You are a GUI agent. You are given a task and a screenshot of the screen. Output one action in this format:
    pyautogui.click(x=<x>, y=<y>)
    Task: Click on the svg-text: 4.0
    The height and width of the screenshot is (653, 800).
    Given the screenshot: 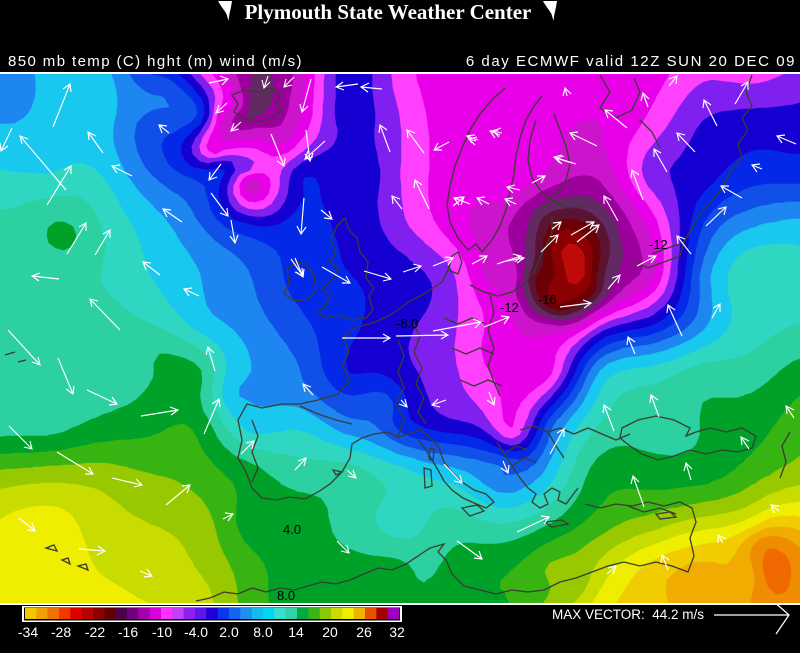 What is the action you would take?
    pyautogui.click(x=292, y=529)
    